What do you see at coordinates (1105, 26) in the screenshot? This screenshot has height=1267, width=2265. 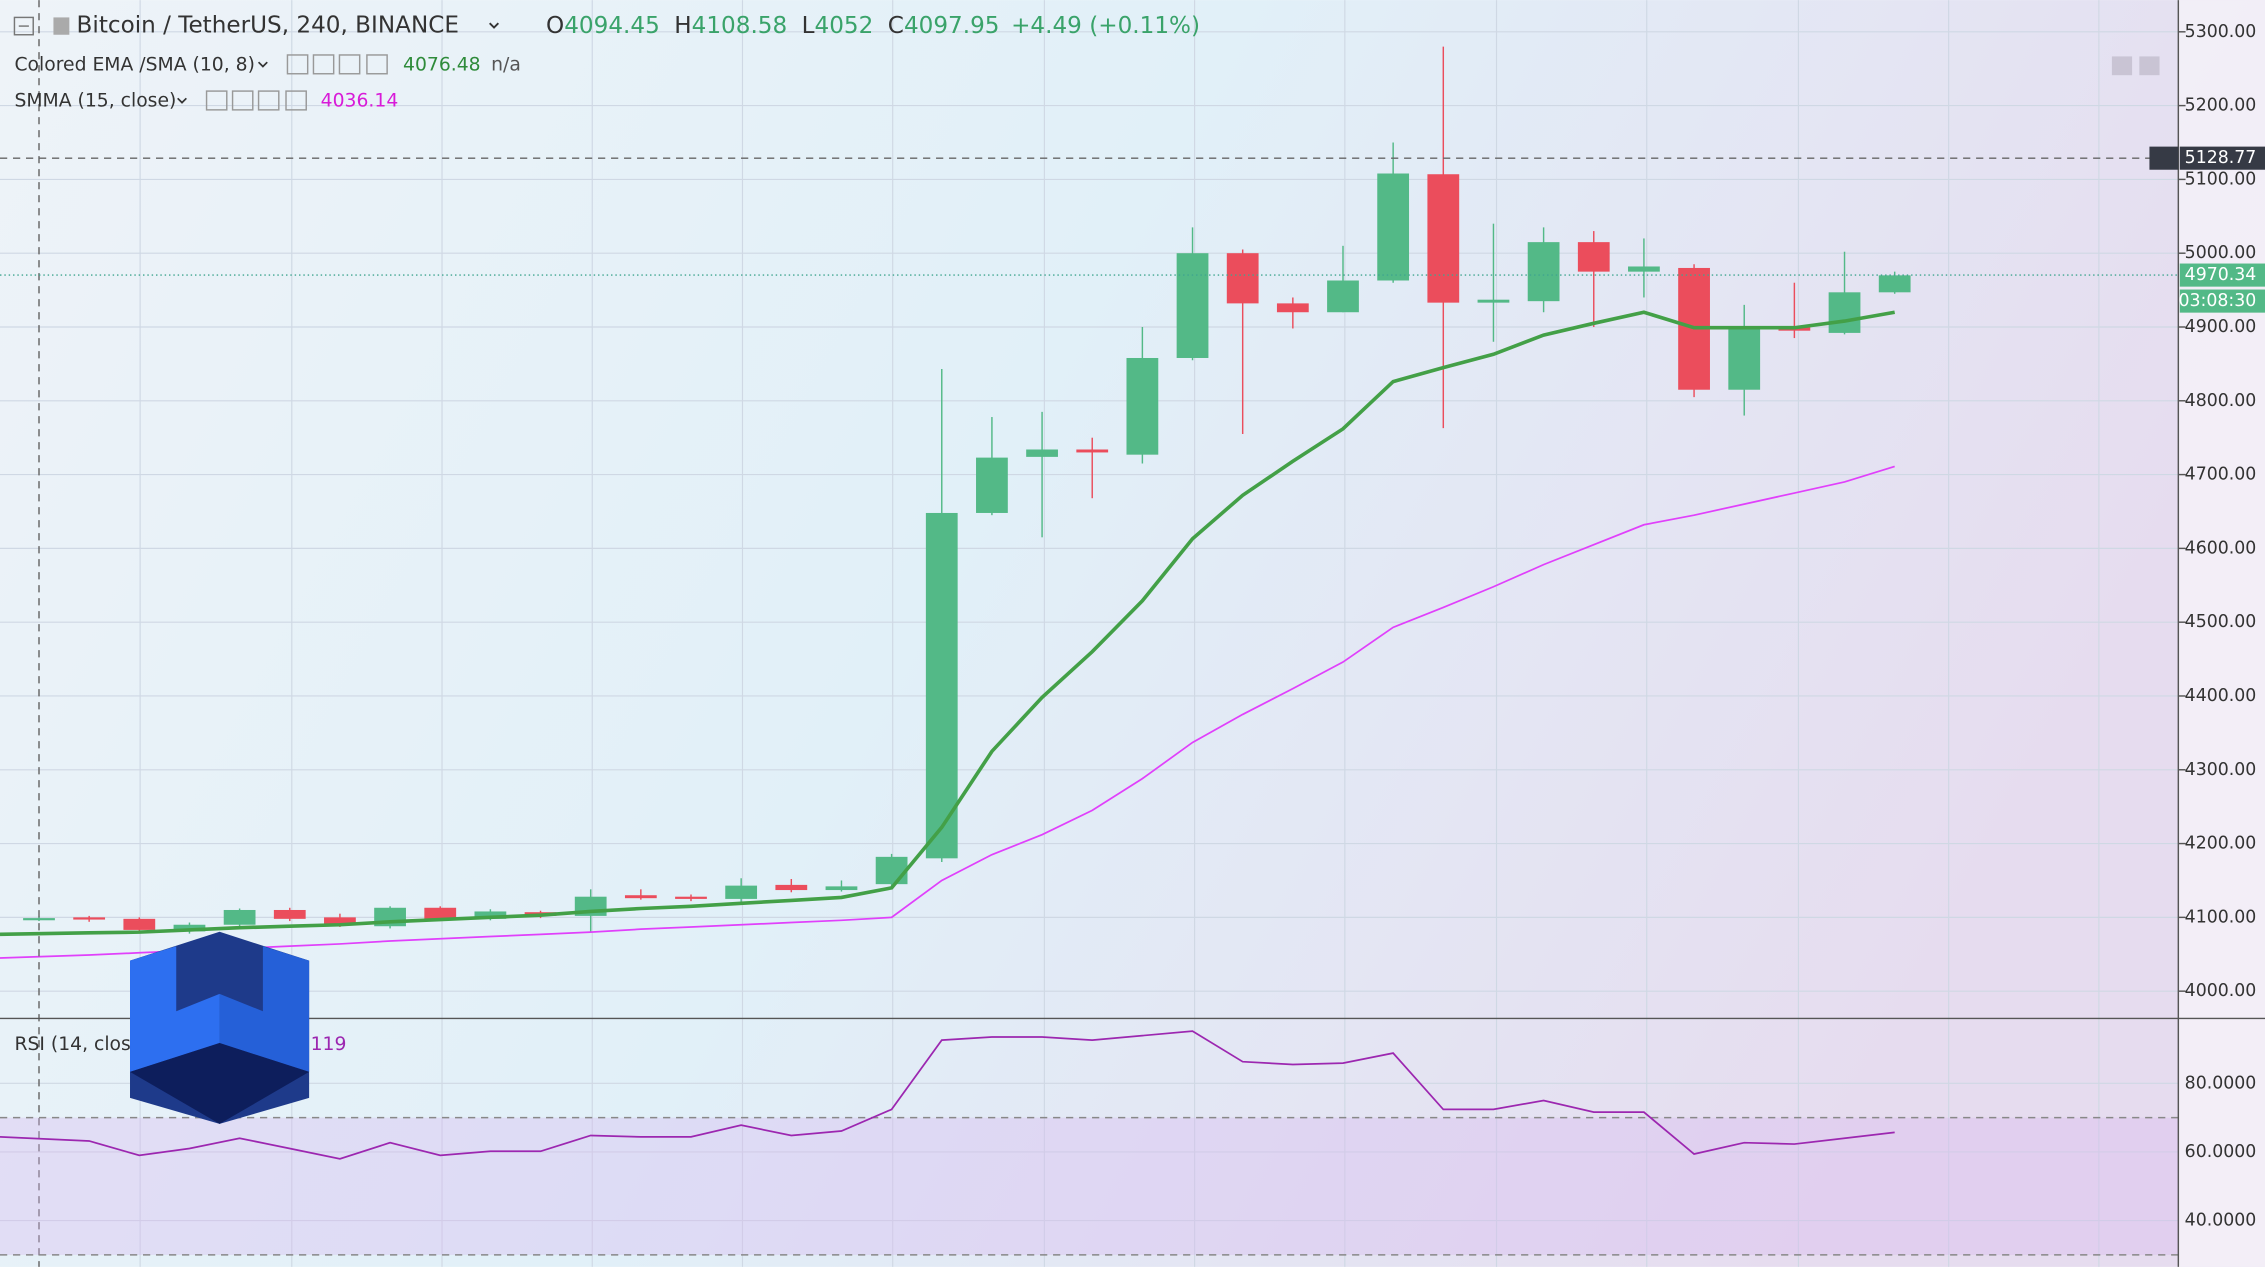 I see `change: +4.49 (+0.11%)` at bounding box center [1105, 26].